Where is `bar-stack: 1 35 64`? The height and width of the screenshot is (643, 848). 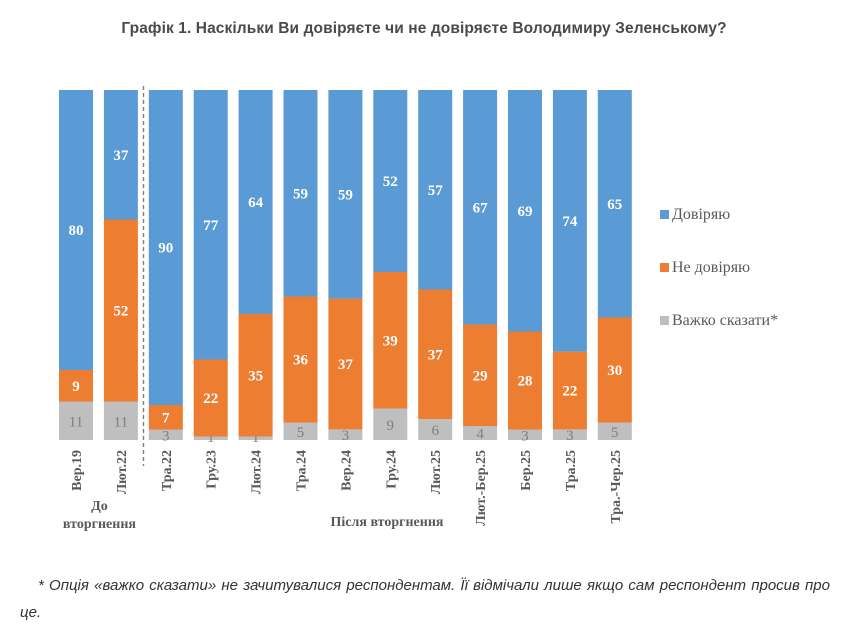 bar-stack: 1 35 64 is located at coordinates (255, 268).